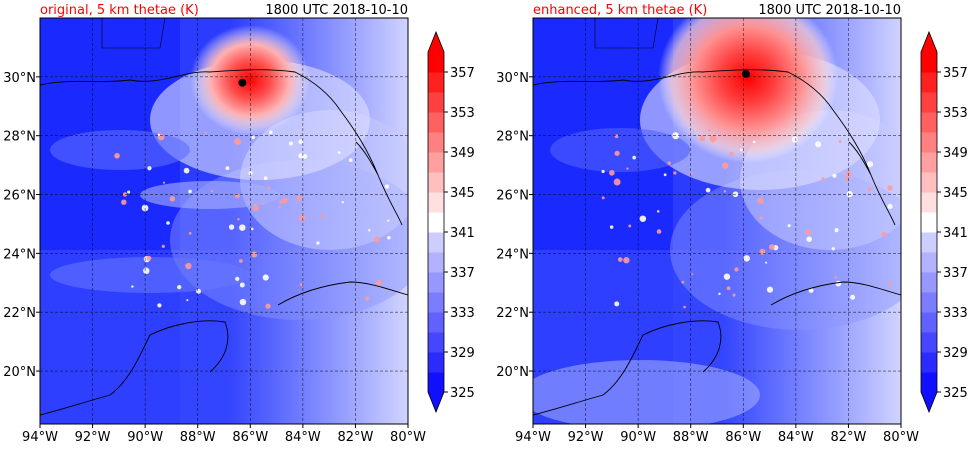 The image size is (972, 449). Describe the element at coordinates (21, 225) in the screenshot. I see `y-axis: 20°N 22°N 24°N 26°N 28°N 30°N` at that location.